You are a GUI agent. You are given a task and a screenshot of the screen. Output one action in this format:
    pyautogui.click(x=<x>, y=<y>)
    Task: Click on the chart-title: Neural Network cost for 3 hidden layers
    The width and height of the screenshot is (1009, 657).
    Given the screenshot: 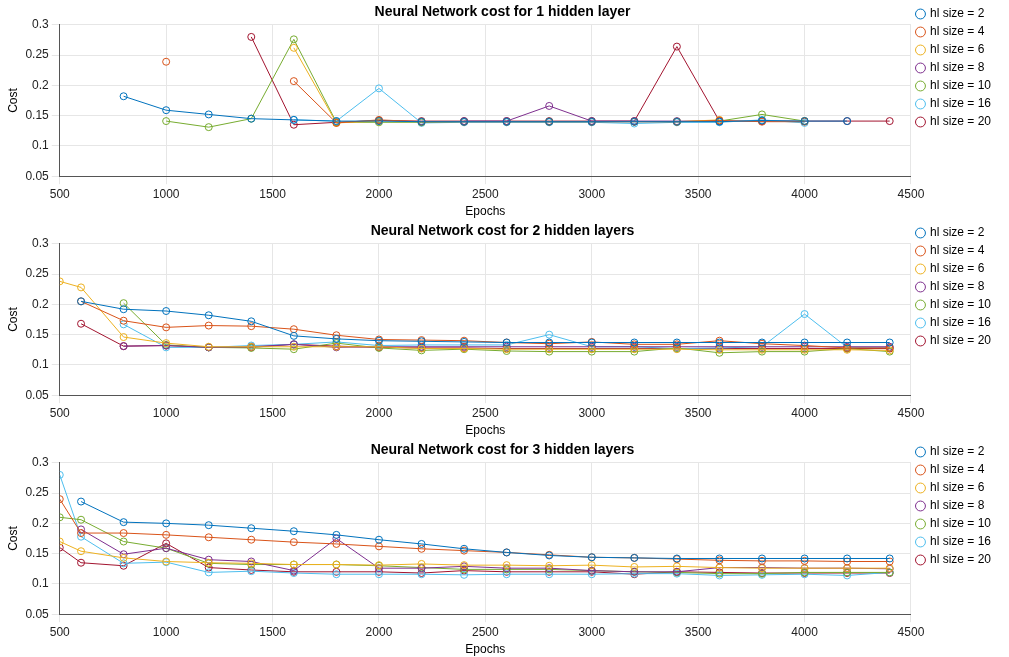 What is the action you would take?
    pyautogui.click(x=502, y=449)
    